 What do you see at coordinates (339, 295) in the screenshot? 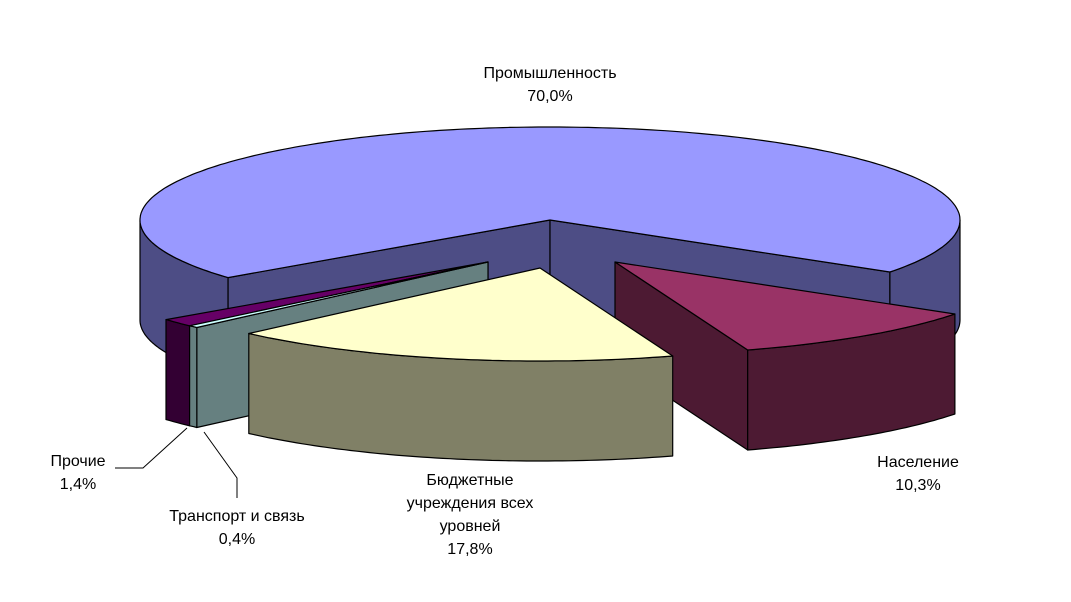
I see `slice-transport-top` at bounding box center [339, 295].